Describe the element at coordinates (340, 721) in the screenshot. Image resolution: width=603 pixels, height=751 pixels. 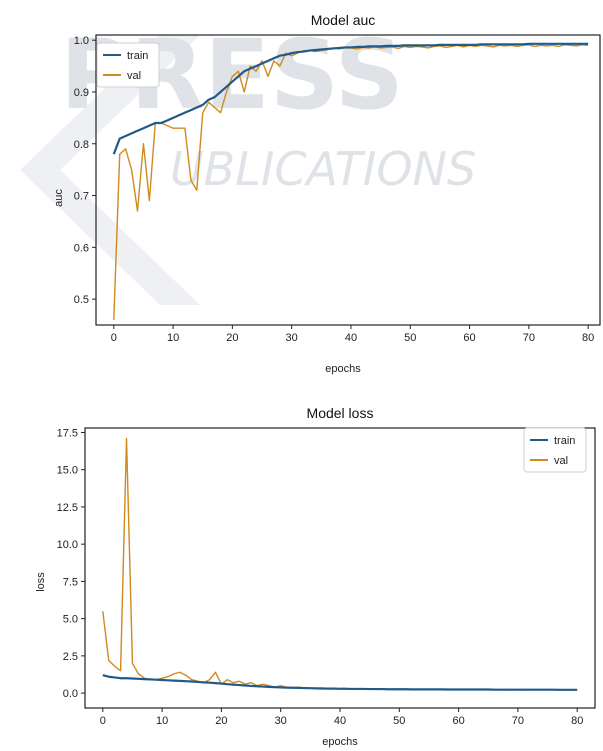
I see `loss-x-tick-label: 40` at that location.